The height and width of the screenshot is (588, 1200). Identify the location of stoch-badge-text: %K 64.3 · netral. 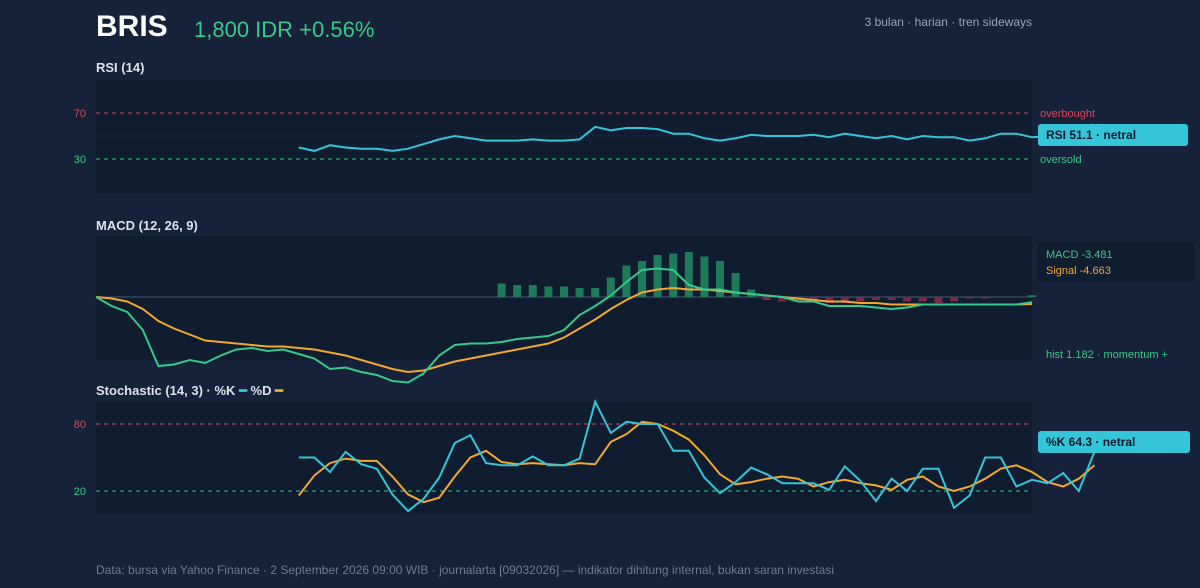
(1090, 442).